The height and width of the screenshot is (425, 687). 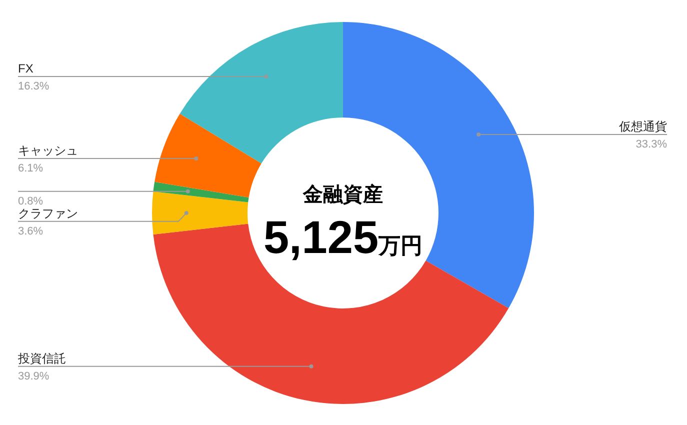 What do you see at coordinates (41, 358) in the screenshot?
I see `slice-label: 投資信託` at bounding box center [41, 358].